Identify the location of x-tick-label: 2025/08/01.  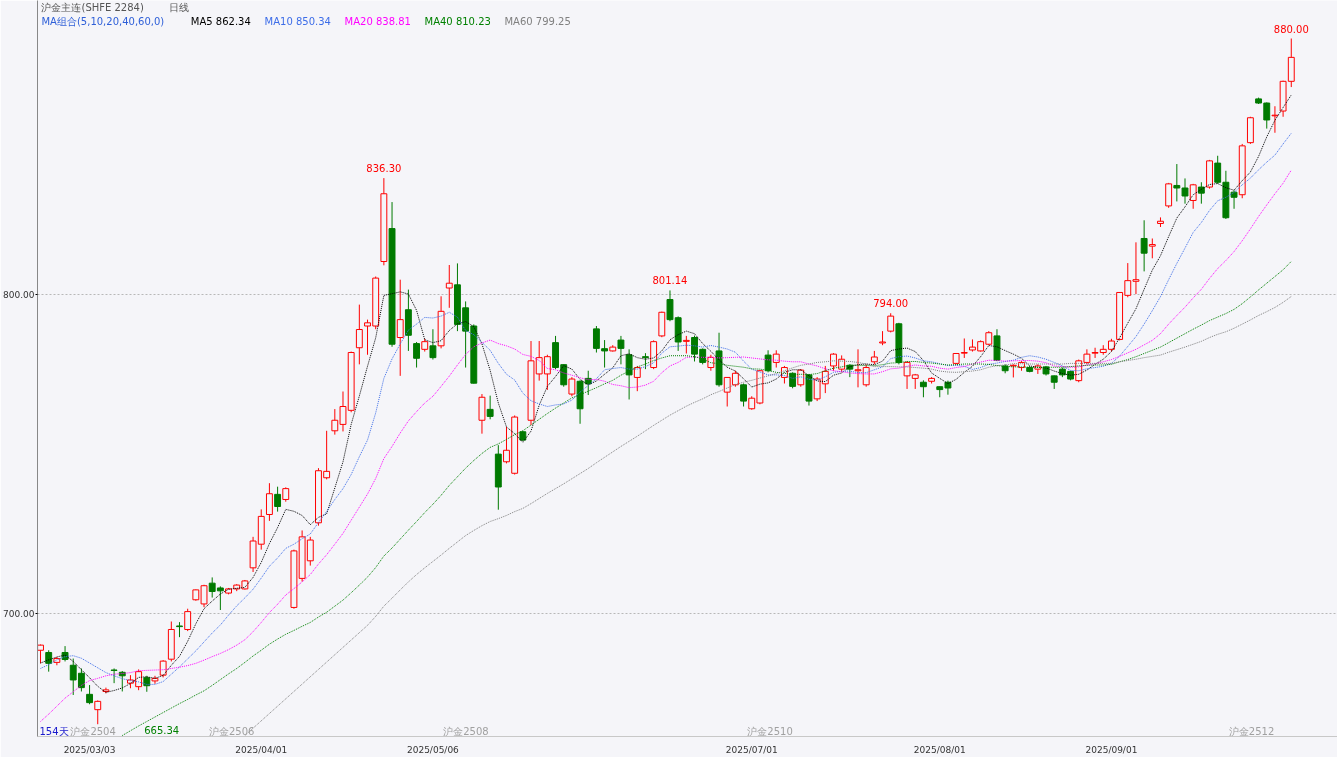
(939, 749).